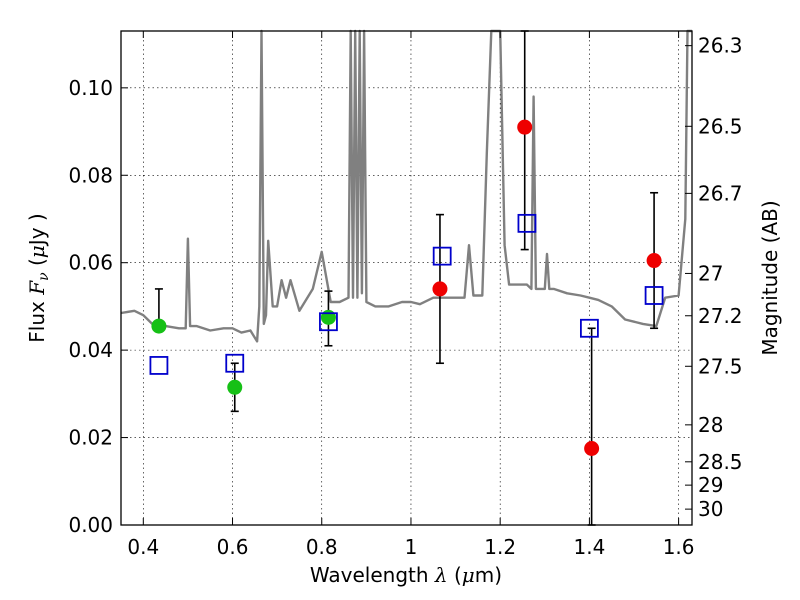  I want to click on magnitude-tick-label: 27.5, so click(720, 366).